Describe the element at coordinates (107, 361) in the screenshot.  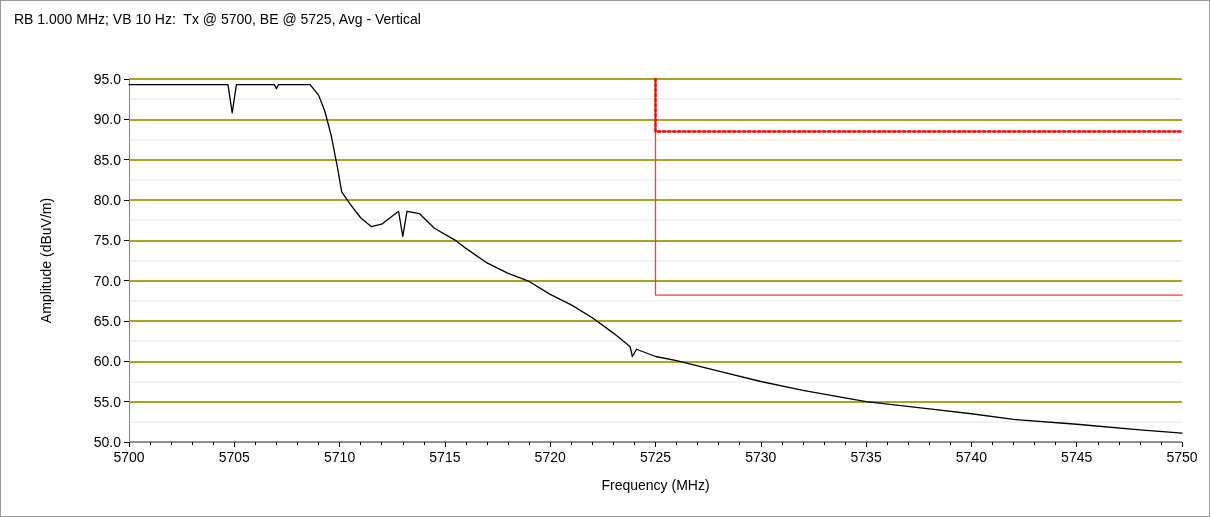
I see `y-tick-label: 60.0` at that location.